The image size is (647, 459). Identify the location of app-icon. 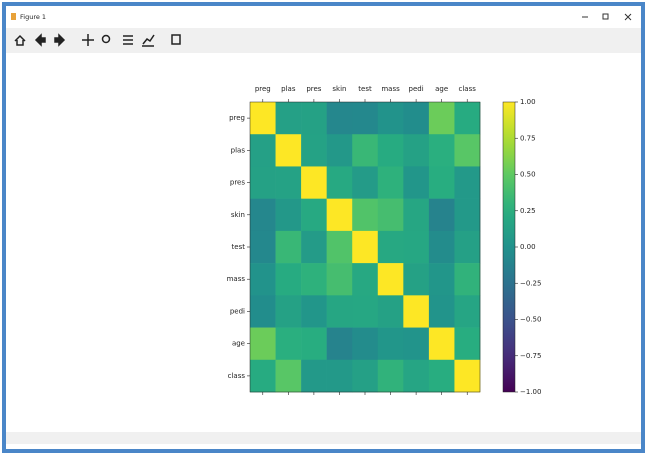
(13, 16).